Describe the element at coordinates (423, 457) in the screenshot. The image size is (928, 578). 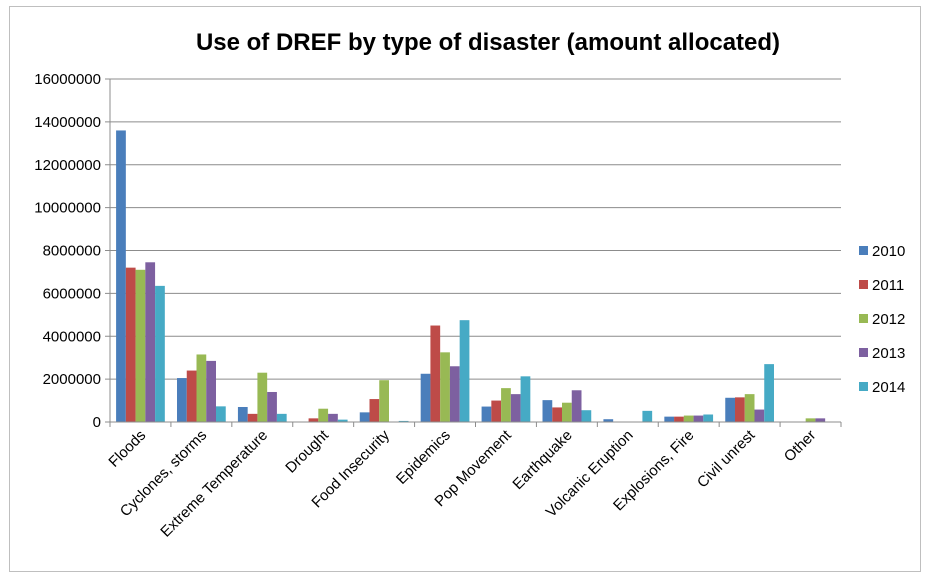
I see `x-category-label: Epidemics` at that location.